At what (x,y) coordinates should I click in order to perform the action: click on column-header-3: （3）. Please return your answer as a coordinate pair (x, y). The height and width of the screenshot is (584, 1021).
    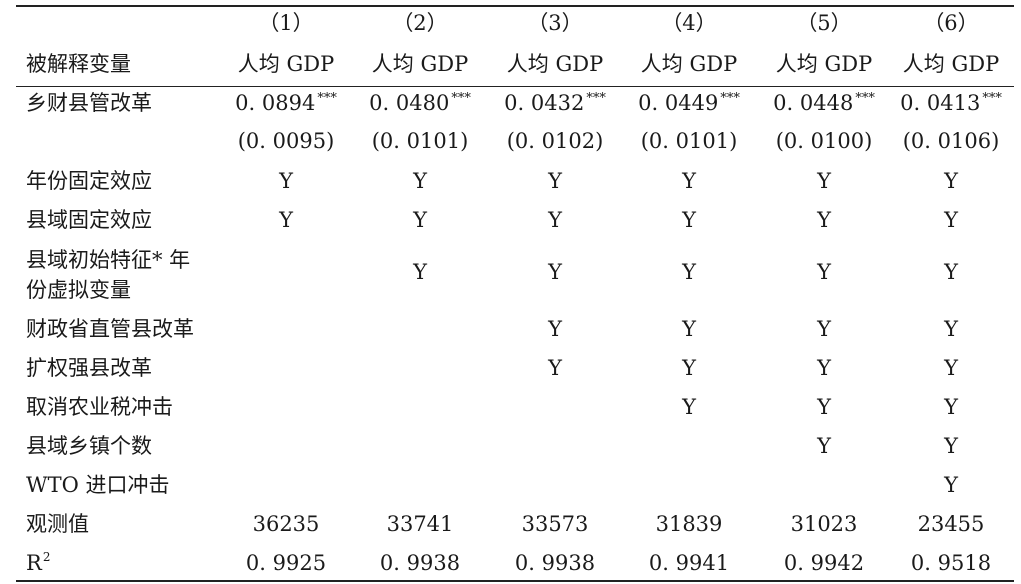
    Looking at the image, I should click on (555, 23).